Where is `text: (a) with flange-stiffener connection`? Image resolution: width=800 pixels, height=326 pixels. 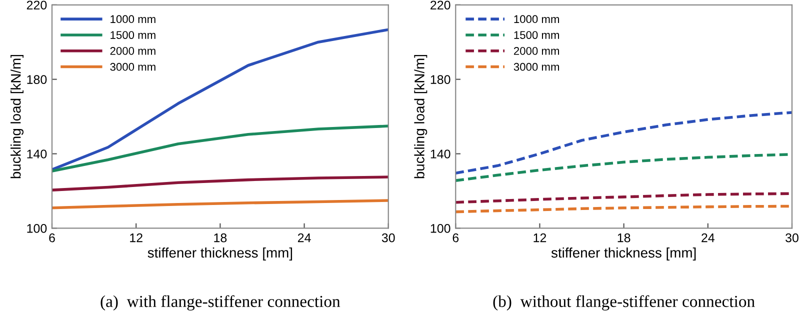 text: (a) with flange-stiffener connection is located at coordinates (220, 303).